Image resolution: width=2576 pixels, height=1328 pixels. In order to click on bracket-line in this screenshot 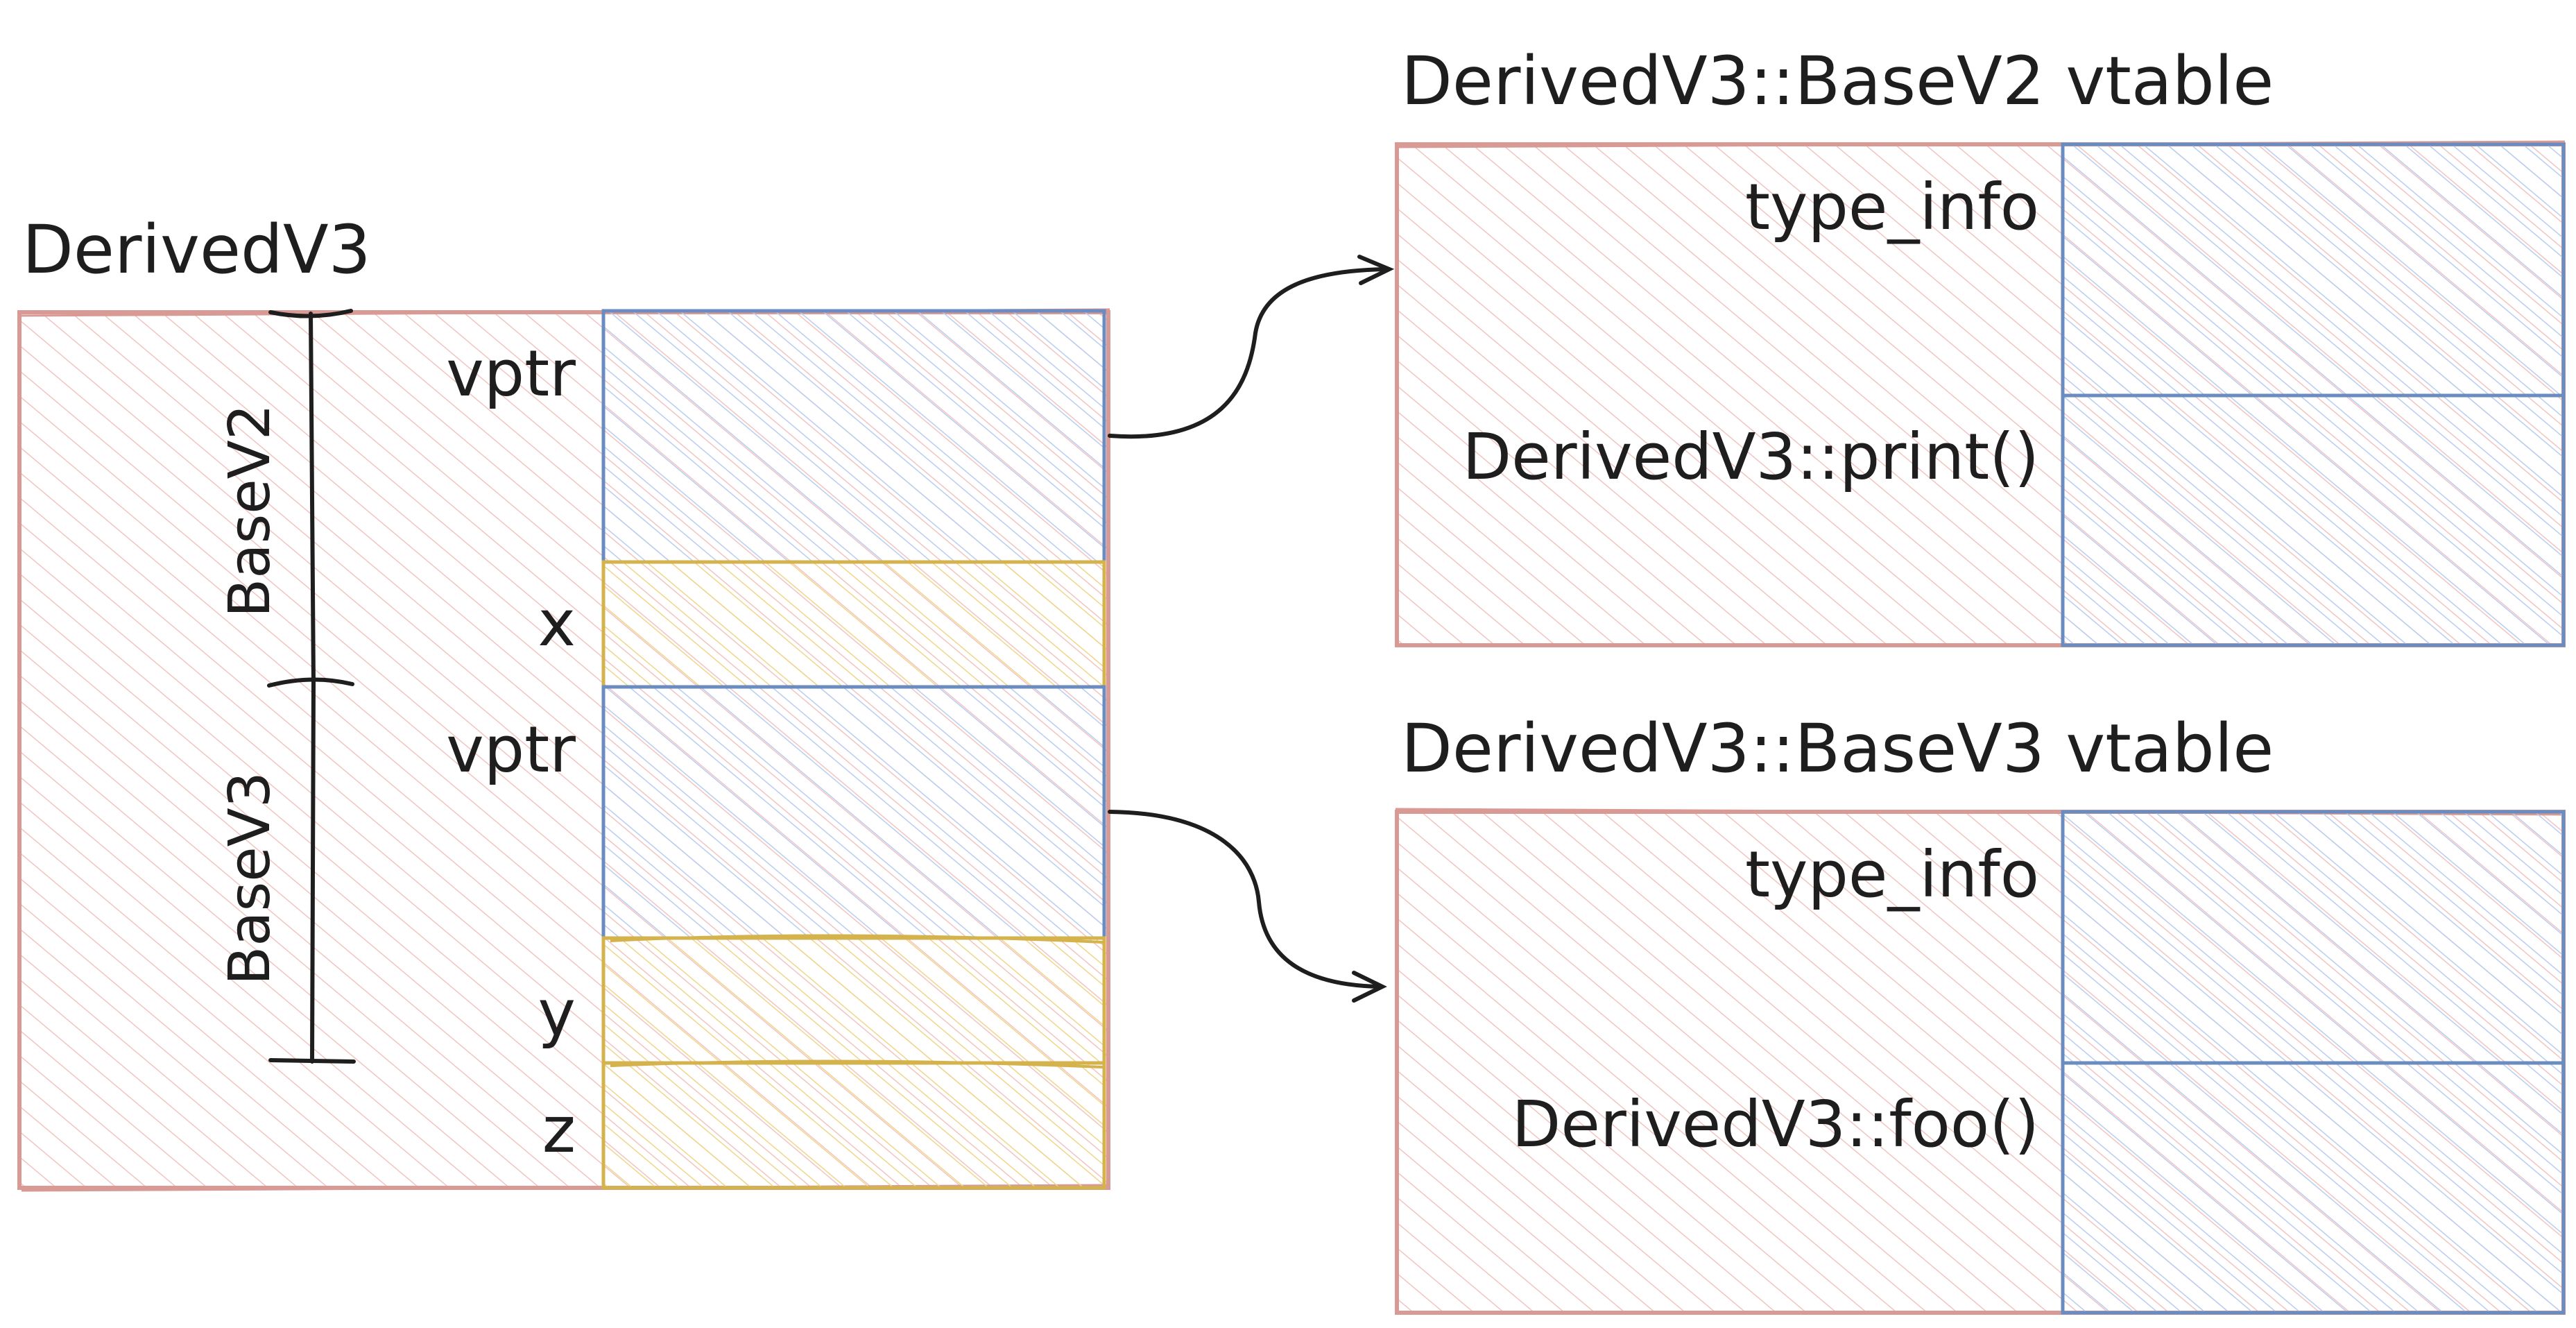, I will do `click(311, 686)`.